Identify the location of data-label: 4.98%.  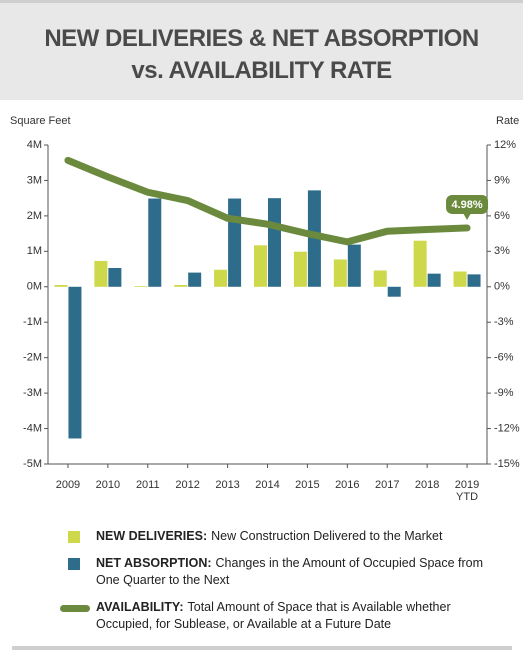
(466, 205).